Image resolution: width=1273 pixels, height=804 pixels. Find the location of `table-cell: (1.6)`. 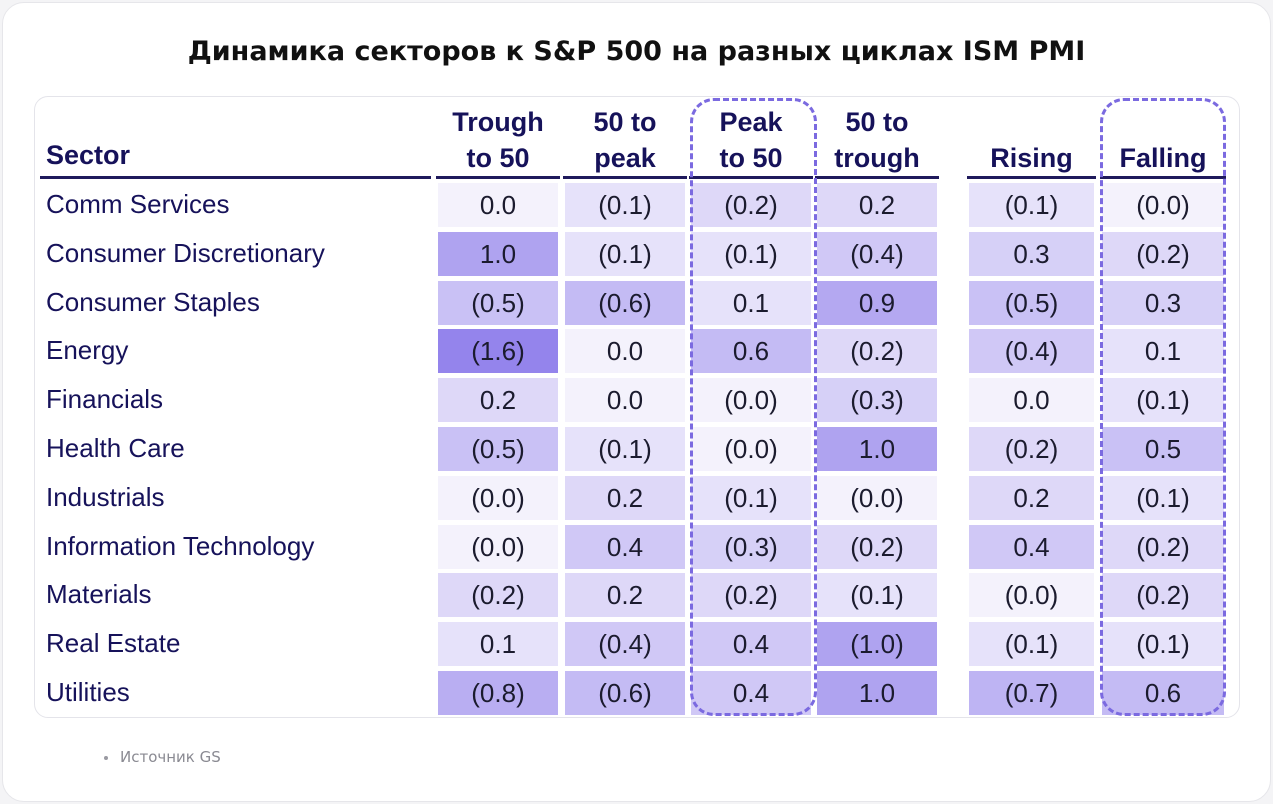

table-cell: (1.6) is located at coordinates (498, 351).